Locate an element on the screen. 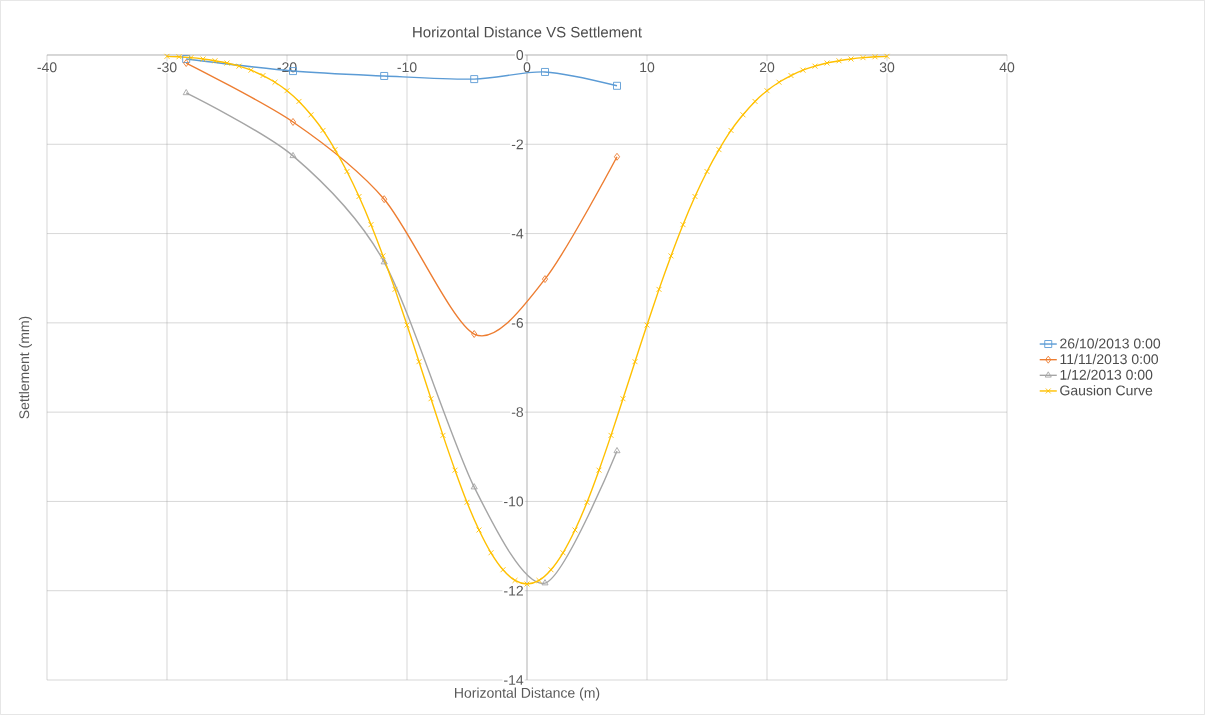  chart-title: Horizontal Distance VS Settlement is located at coordinates (527, 32).